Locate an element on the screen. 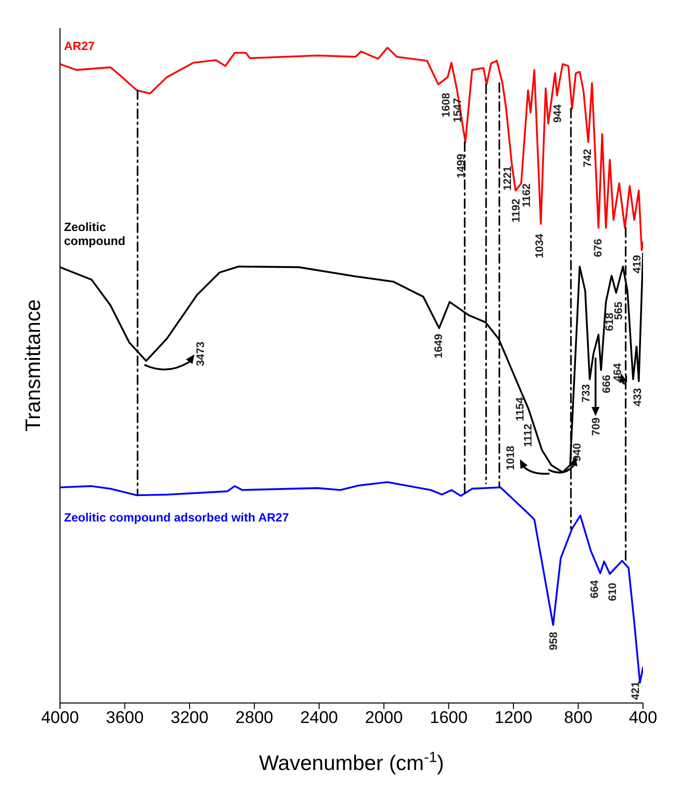  annotation: 433 is located at coordinates (638, 397).